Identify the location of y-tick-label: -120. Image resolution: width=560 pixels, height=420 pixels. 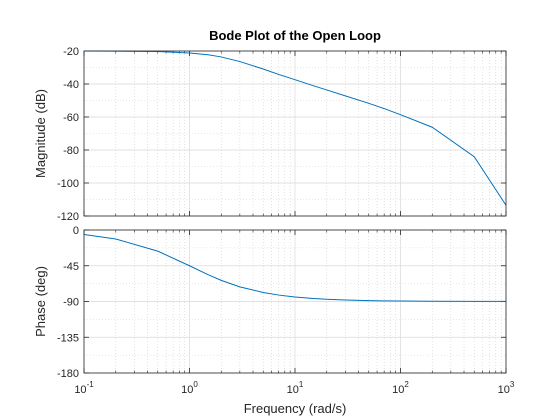
(68, 217).